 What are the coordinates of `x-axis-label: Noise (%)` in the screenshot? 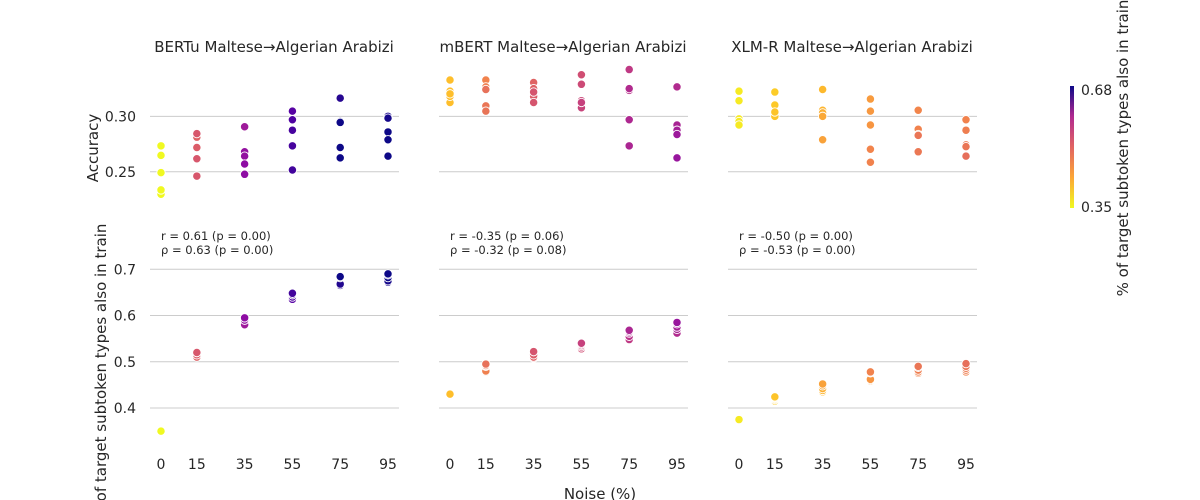 It's located at (600, 492).